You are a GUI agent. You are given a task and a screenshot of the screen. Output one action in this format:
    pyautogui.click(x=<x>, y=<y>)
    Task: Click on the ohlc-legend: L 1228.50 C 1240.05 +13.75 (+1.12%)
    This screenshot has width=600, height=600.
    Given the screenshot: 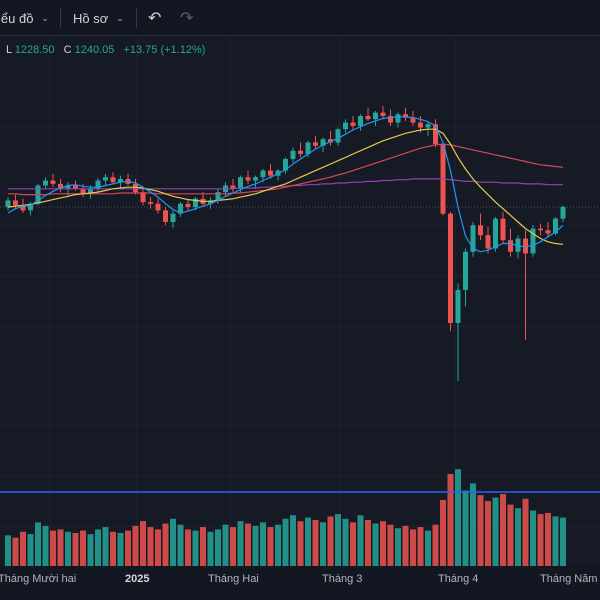 What is the action you would take?
    pyautogui.click(x=108, y=50)
    